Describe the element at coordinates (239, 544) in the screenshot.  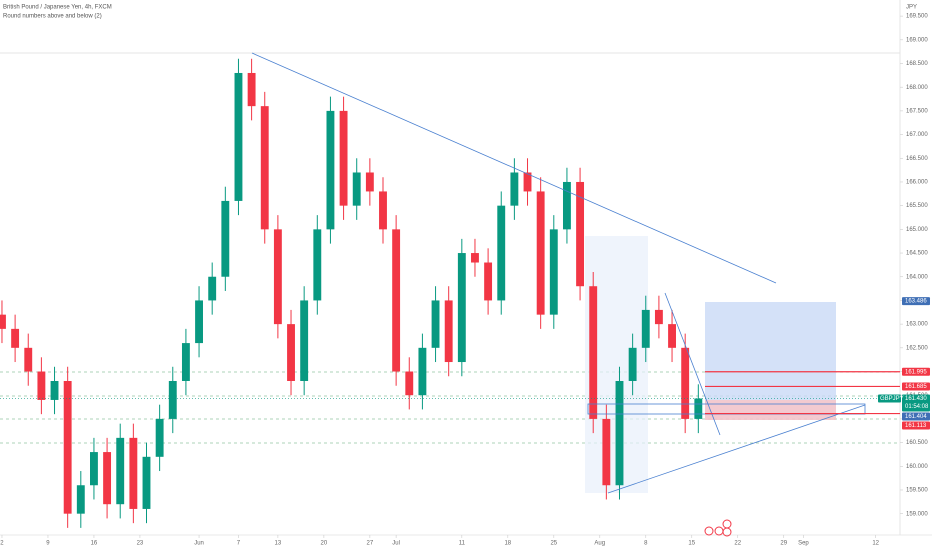
I see `x-tick-label: 7` at that location.